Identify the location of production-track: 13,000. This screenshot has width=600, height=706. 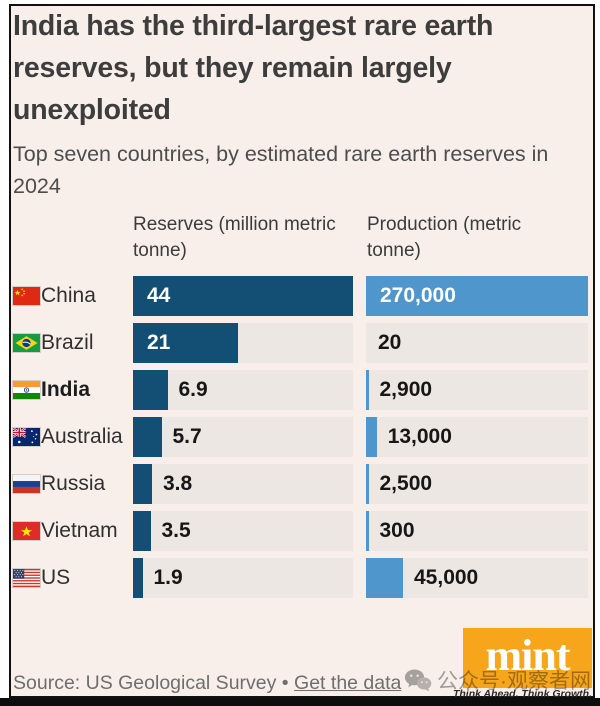
(477, 437).